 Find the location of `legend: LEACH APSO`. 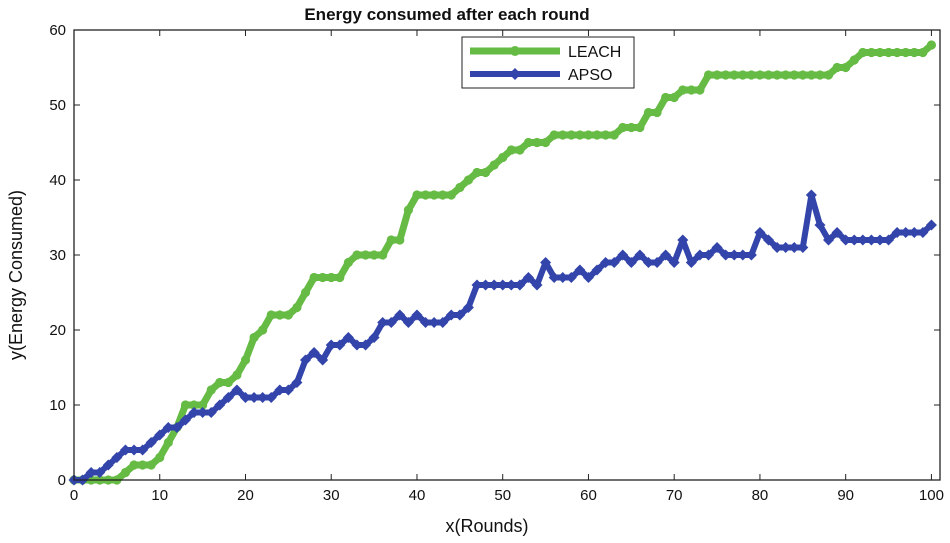

legend: LEACH APSO is located at coordinates (548, 62).